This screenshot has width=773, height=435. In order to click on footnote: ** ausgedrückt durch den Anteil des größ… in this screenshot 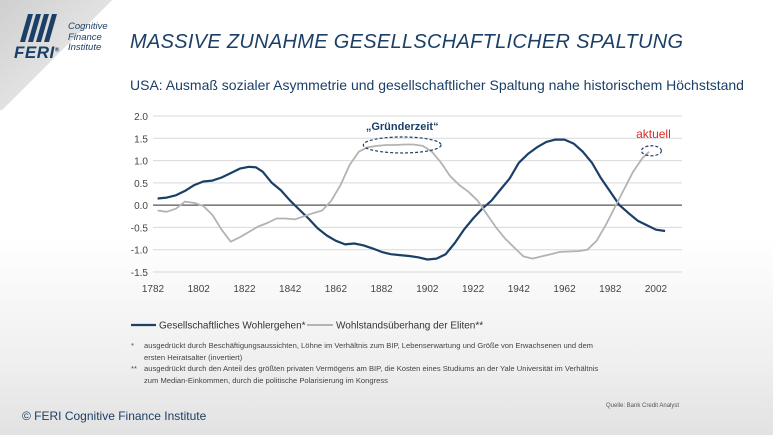, I will do `click(365, 374)`.